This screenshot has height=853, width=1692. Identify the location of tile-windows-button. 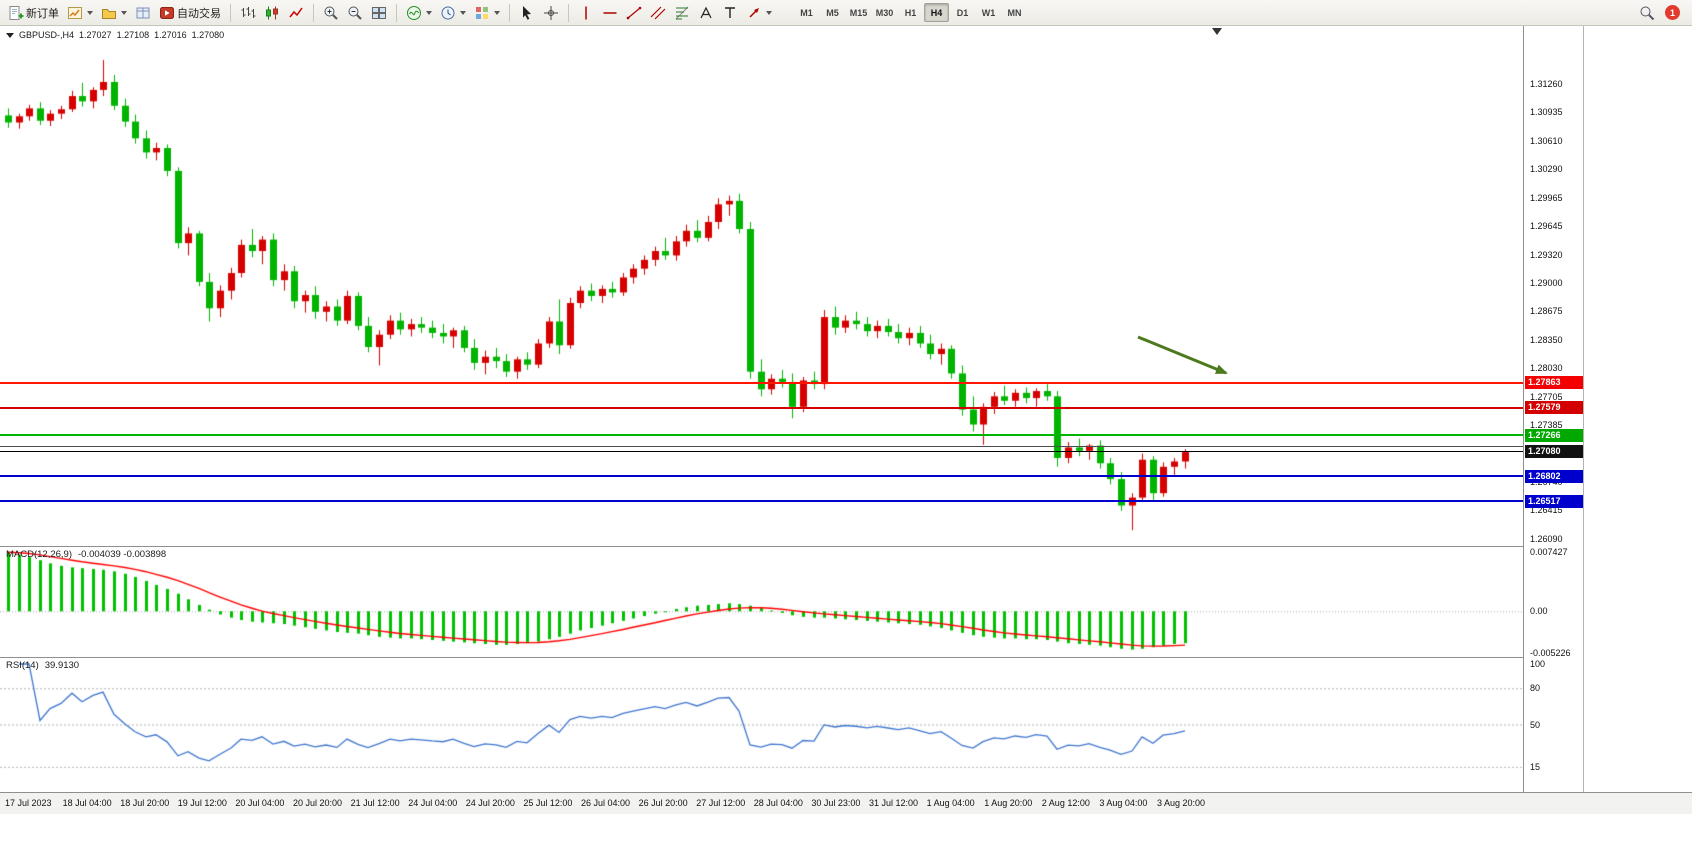
(379, 13).